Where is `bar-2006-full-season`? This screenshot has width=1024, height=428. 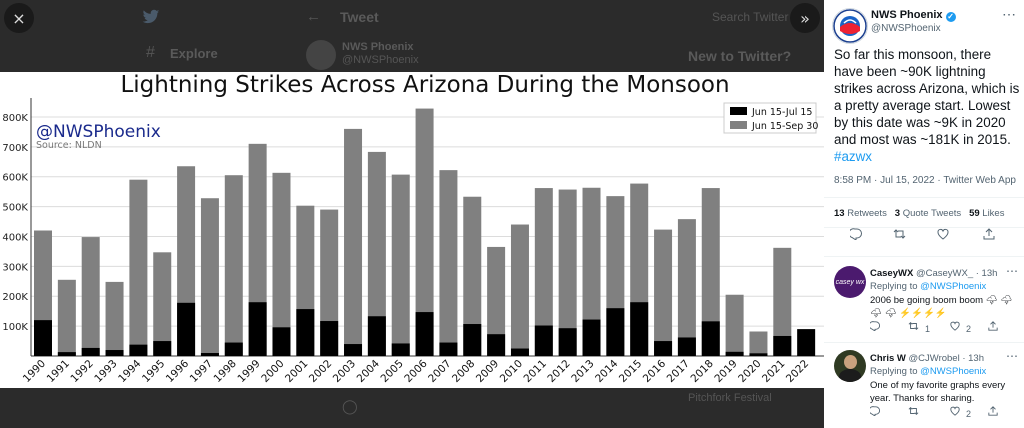 bar-2006-full-season is located at coordinates (424, 232).